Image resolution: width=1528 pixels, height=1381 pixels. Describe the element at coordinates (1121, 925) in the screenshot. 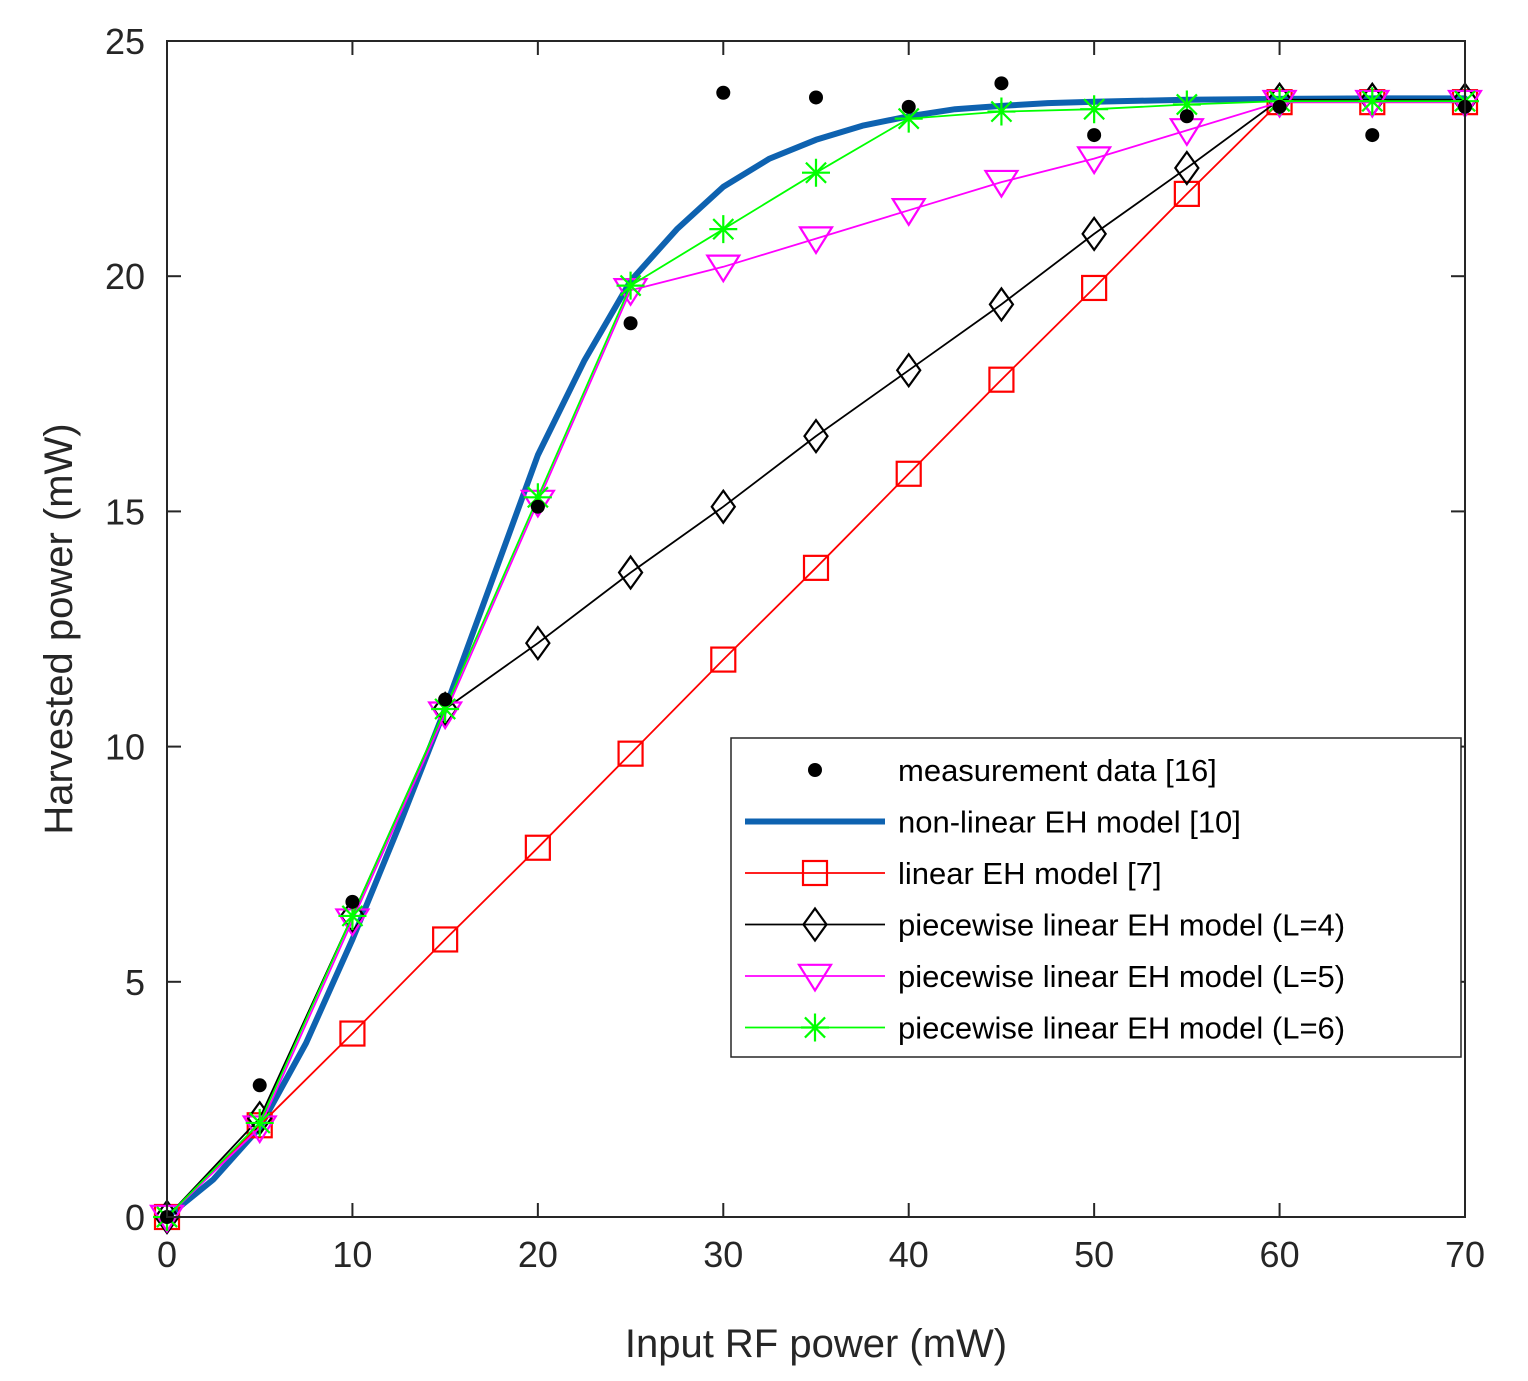

I see `legend-label-3: piecewise linear EH model (L=4)` at that location.